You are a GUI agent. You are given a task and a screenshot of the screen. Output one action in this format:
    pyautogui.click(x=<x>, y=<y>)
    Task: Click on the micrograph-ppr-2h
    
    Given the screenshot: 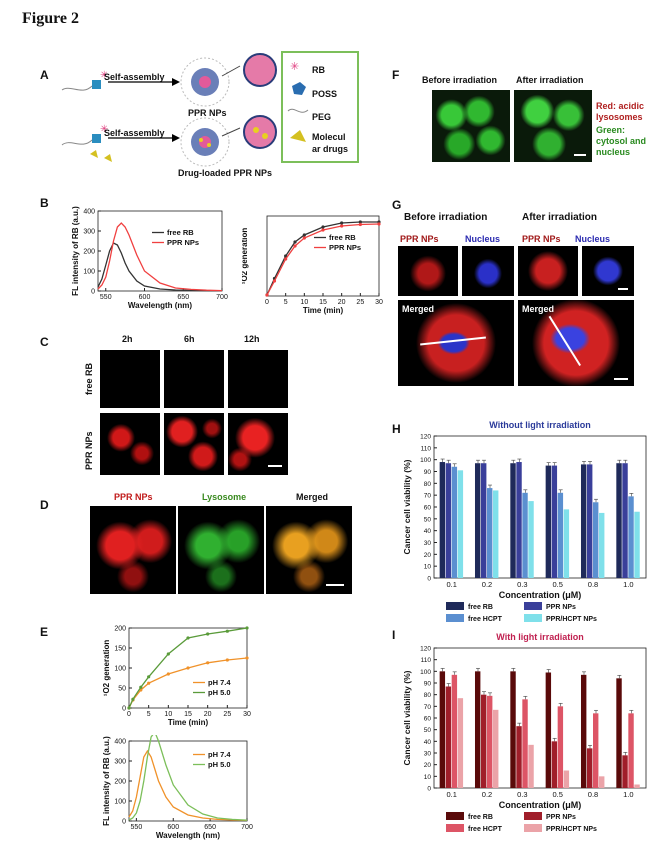 What is the action you would take?
    pyautogui.click(x=130, y=444)
    